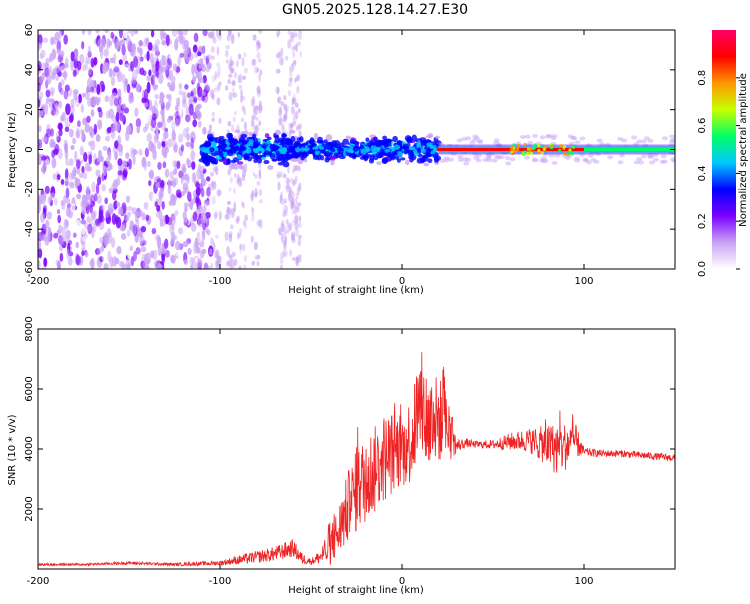 The height and width of the screenshot is (604, 750). I want to click on snr-x-axis-label: Height of straight line (km), so click(356, 590).